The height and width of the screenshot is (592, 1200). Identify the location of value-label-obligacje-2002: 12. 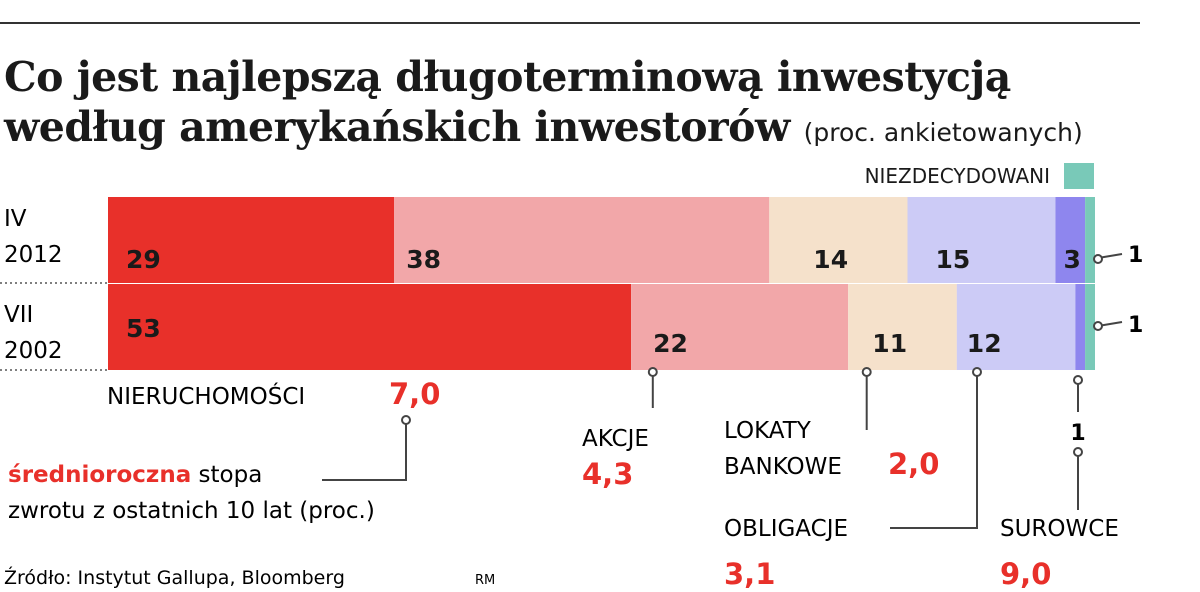
(984, 343).